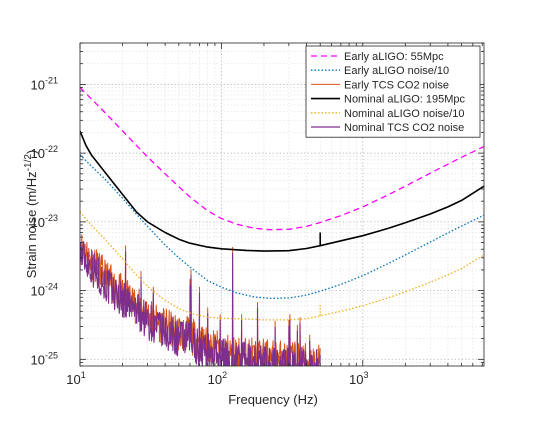 Image resolution: width=545 pixels, height=421 pixels. What do you see at coordinates (51, 287) in the screenshot?
I see `y-tick-label-exp: -24` at bounding box center [51, 287].